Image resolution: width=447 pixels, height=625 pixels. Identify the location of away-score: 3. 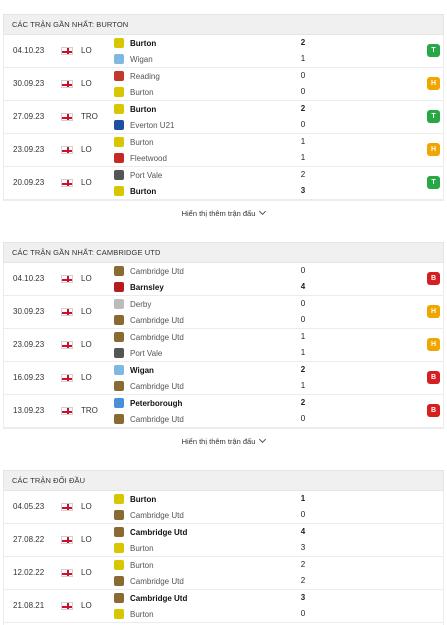
(303, 190).